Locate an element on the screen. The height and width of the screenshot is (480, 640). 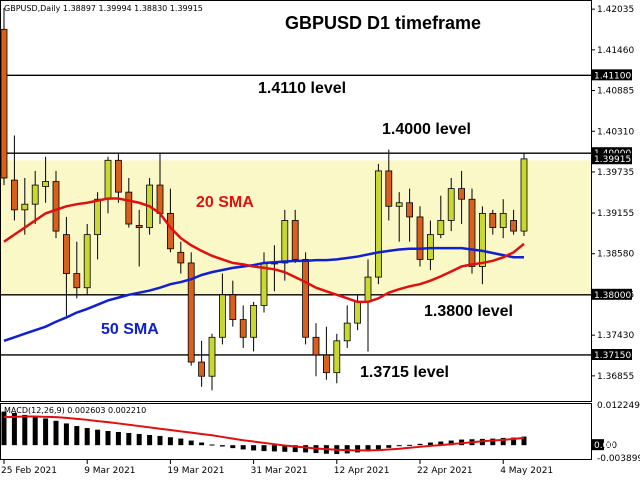
svg-text: 1.38000 is located at coordinates (612, 296).